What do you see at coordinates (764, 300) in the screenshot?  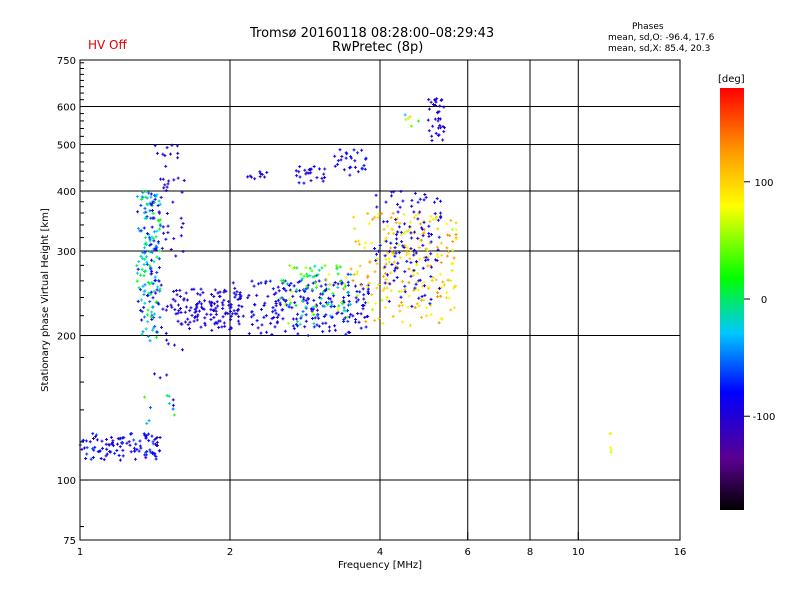 I see `colorbar-tick-label: 0` at bounding box center [764, 300].